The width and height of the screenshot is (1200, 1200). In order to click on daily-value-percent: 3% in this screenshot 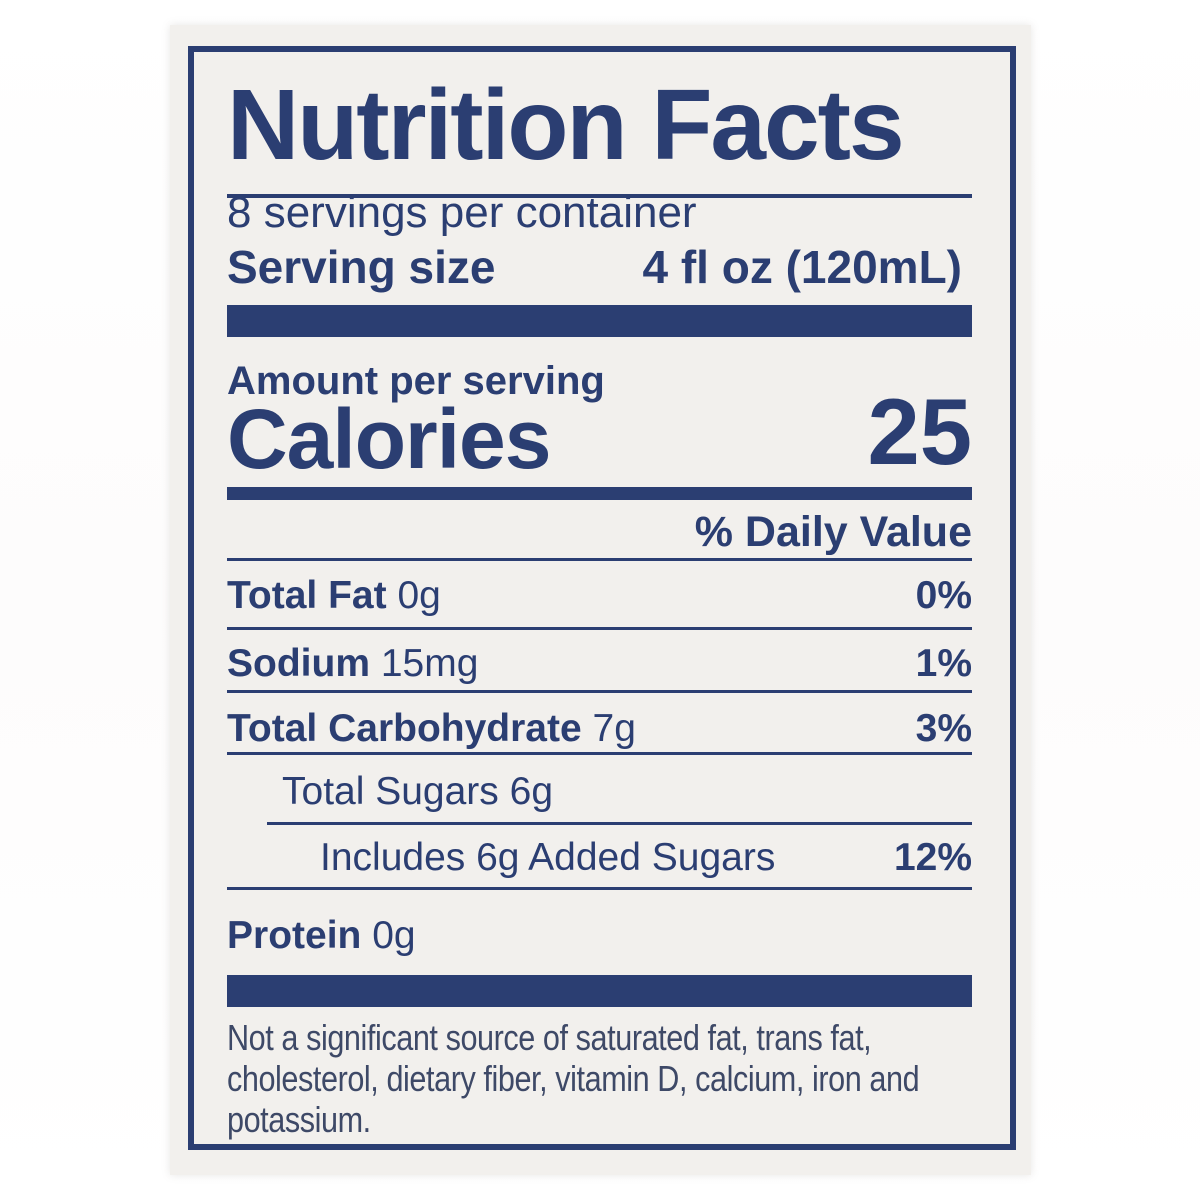, I will do `click(943, 728)`.